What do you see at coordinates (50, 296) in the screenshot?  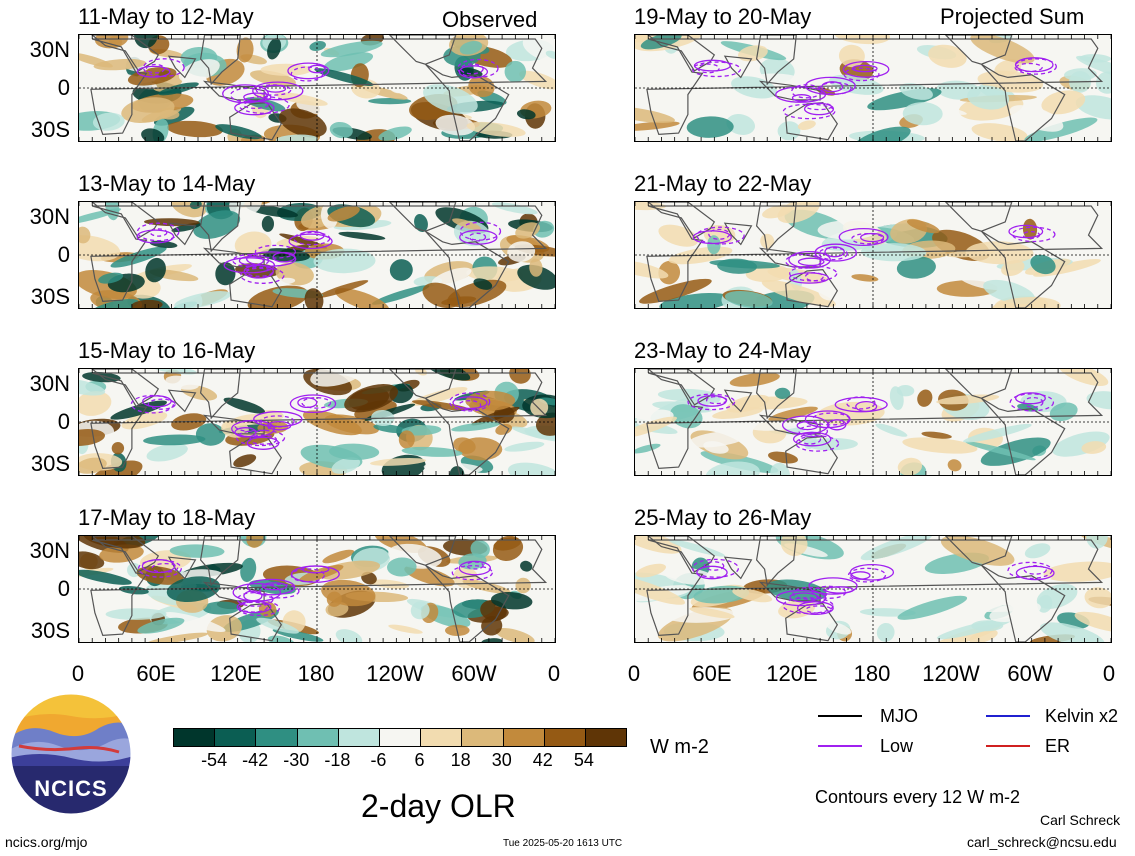 I see `lat-label: 30S` at bounding box center [50, 296].